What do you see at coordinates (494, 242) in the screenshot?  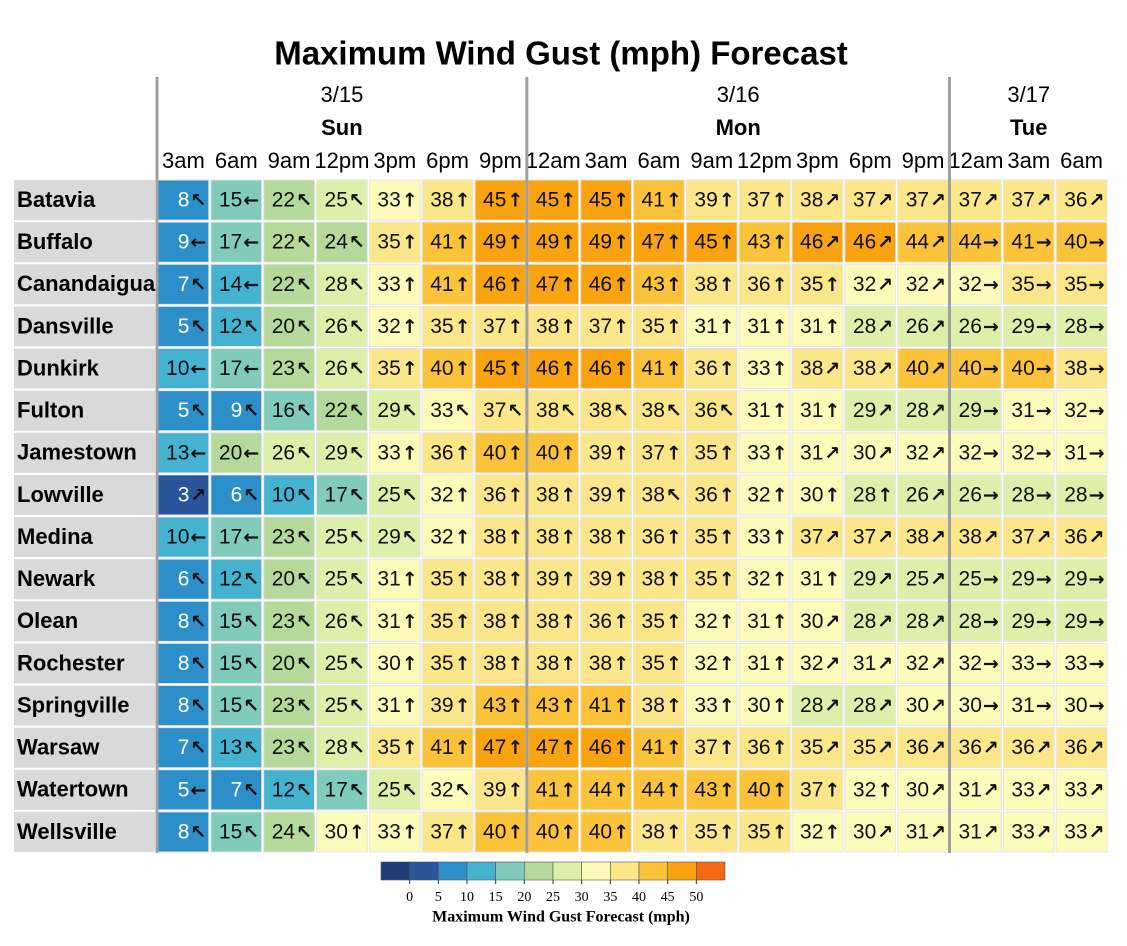 I see `cell-value: 49` at bounding box center [494, 242].